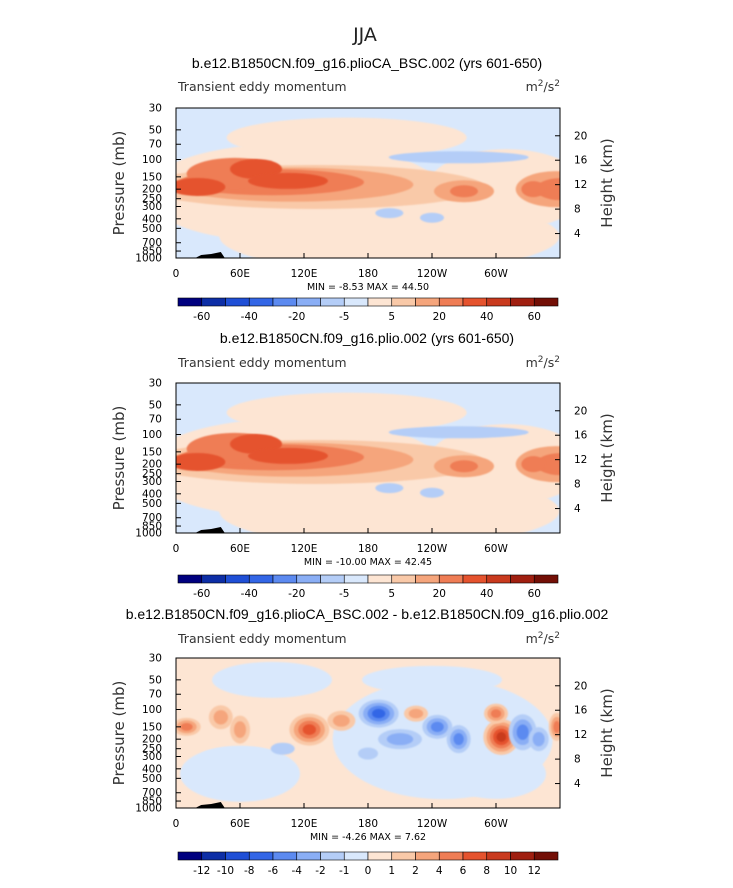 Image resolution: width=733 pixels, height=888 pixels. Describe the element at coordinates (152, 710) in the screenshot. I see `chart-y-tick-label: 100` at that location.